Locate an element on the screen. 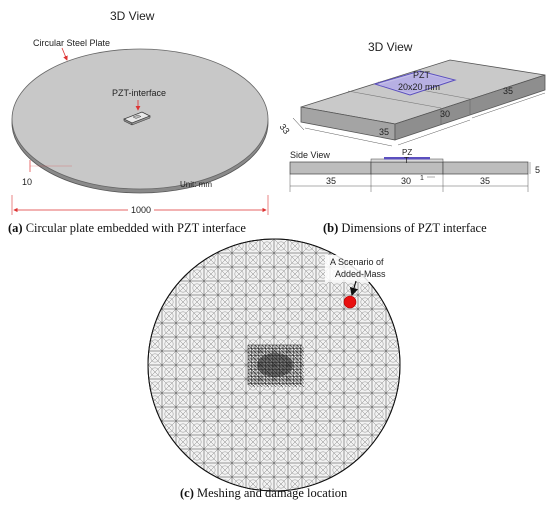 The width and height of the screenshot is (550, 508). dim-depth: 33 is located at coordinates (285, 129).